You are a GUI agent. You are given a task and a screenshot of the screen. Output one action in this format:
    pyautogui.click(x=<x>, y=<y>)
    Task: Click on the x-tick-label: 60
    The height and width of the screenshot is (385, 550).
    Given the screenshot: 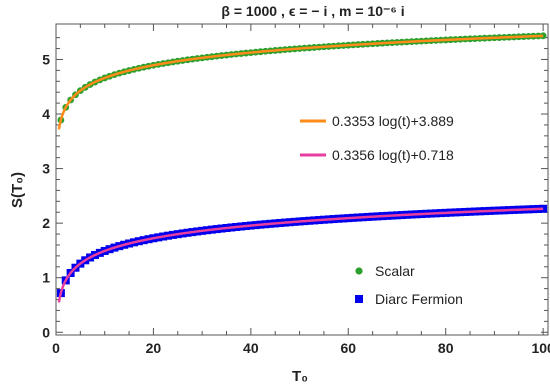 What is the action you would take?
    pyautogui.click(x=348, y=348)
    